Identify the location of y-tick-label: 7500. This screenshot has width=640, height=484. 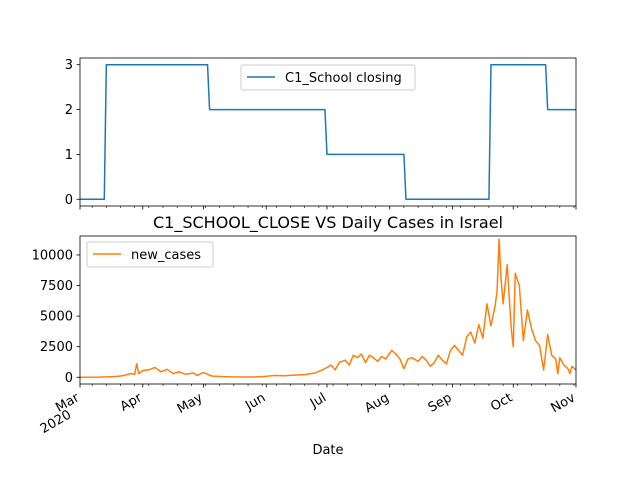
(56, 286).